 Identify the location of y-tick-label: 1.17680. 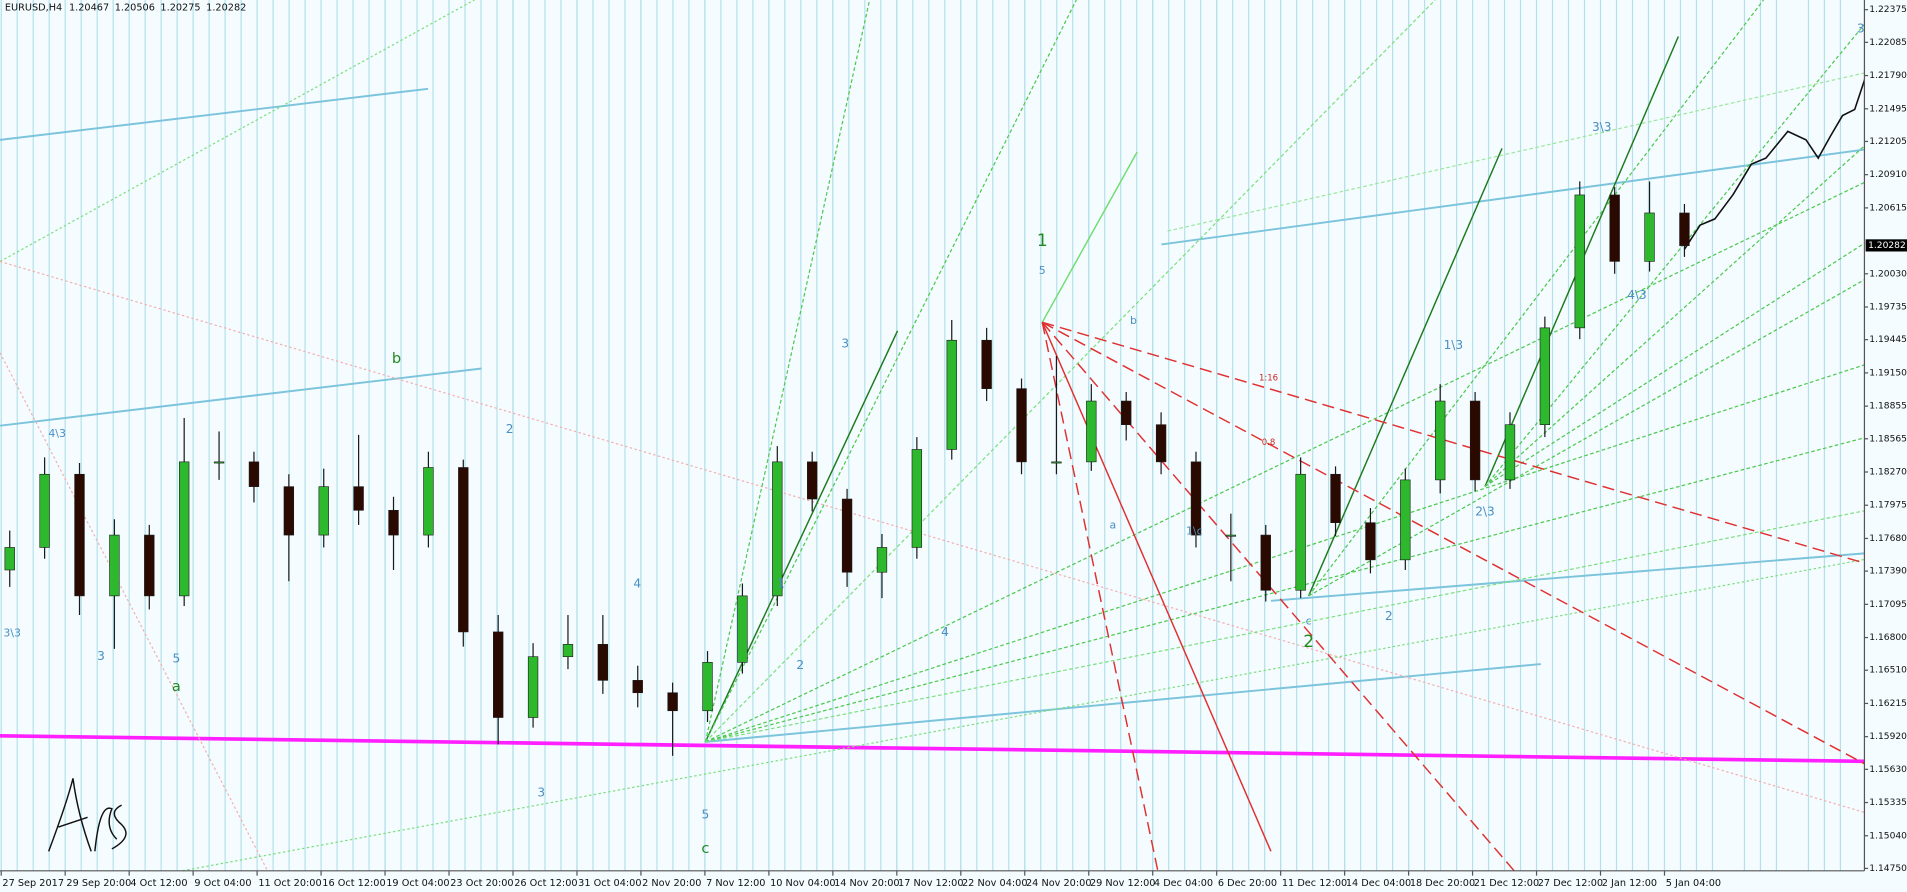
(1888, 539).